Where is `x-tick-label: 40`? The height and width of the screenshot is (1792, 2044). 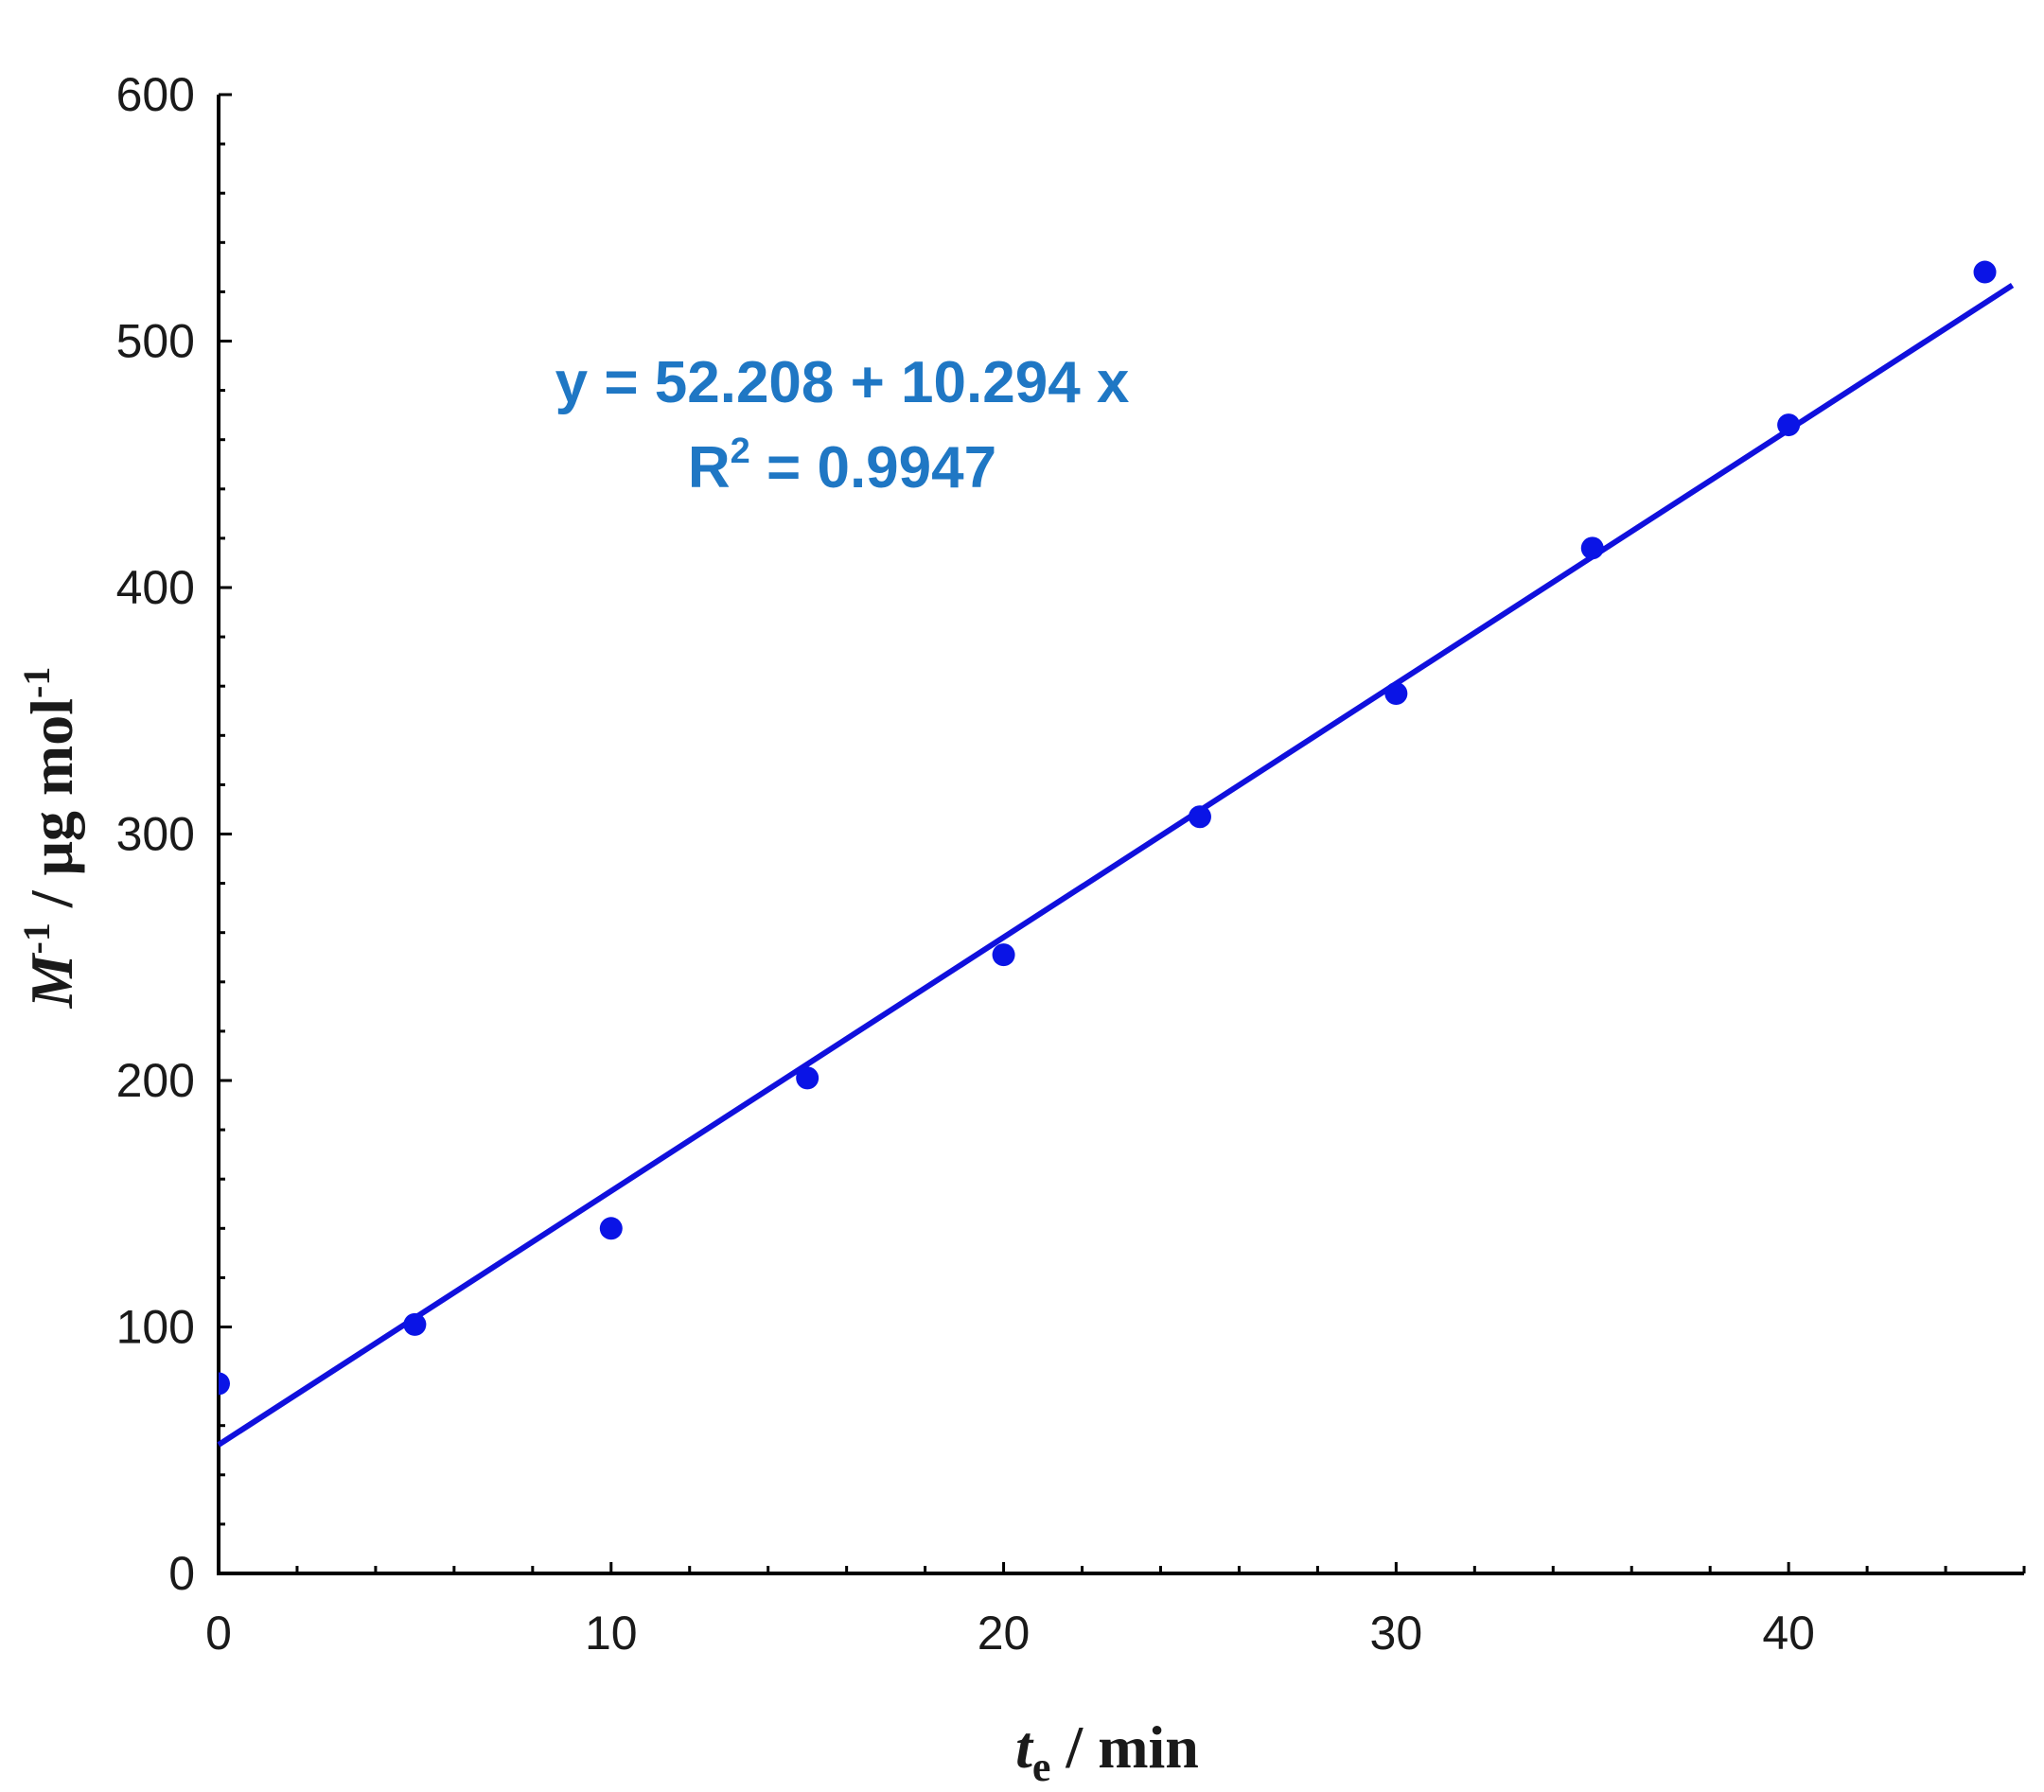
x-tick-label: 40 is located at coordinates (1788, 1633).